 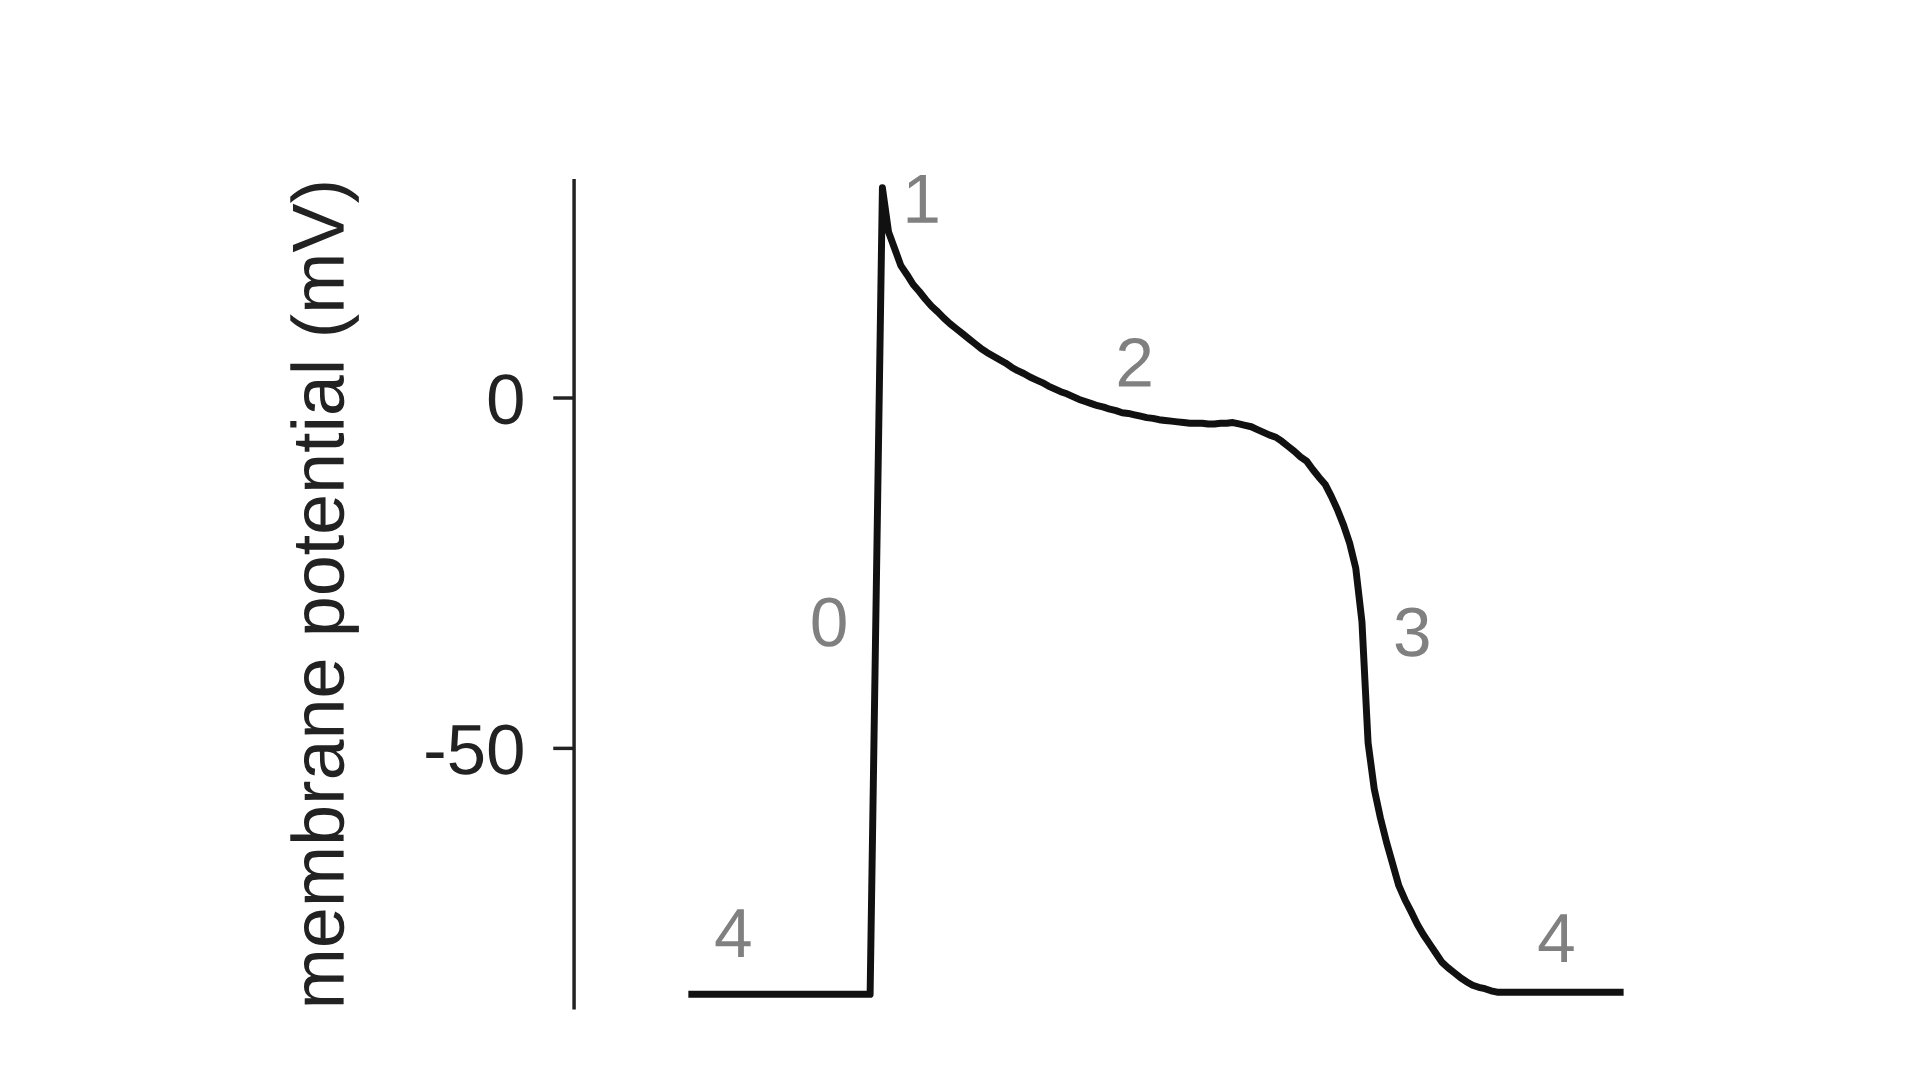 I want to click on annotation: 1, so click(x=922, y=198).